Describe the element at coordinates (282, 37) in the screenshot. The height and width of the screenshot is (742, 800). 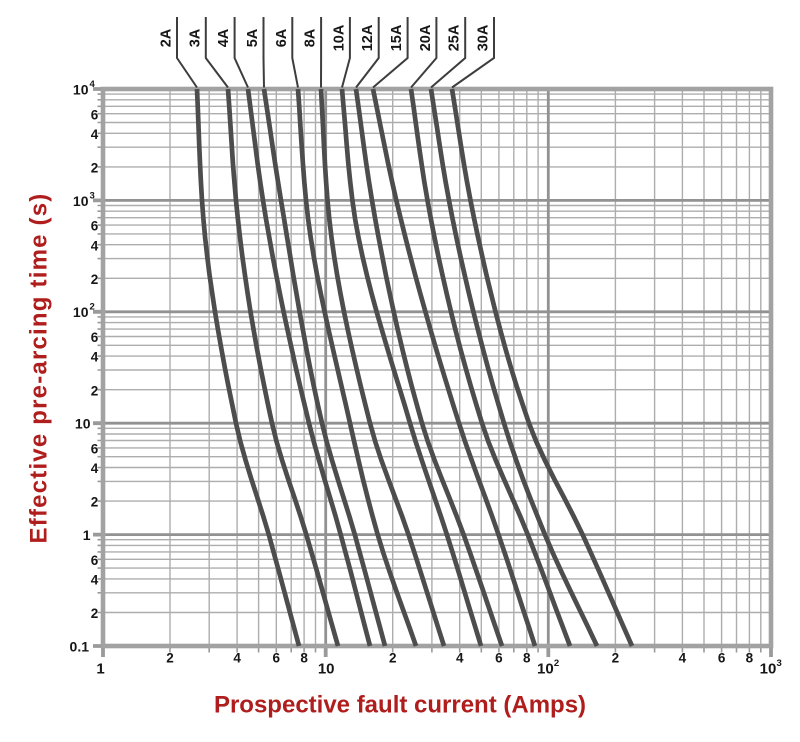
I see `svg-text: 6A` at that location.